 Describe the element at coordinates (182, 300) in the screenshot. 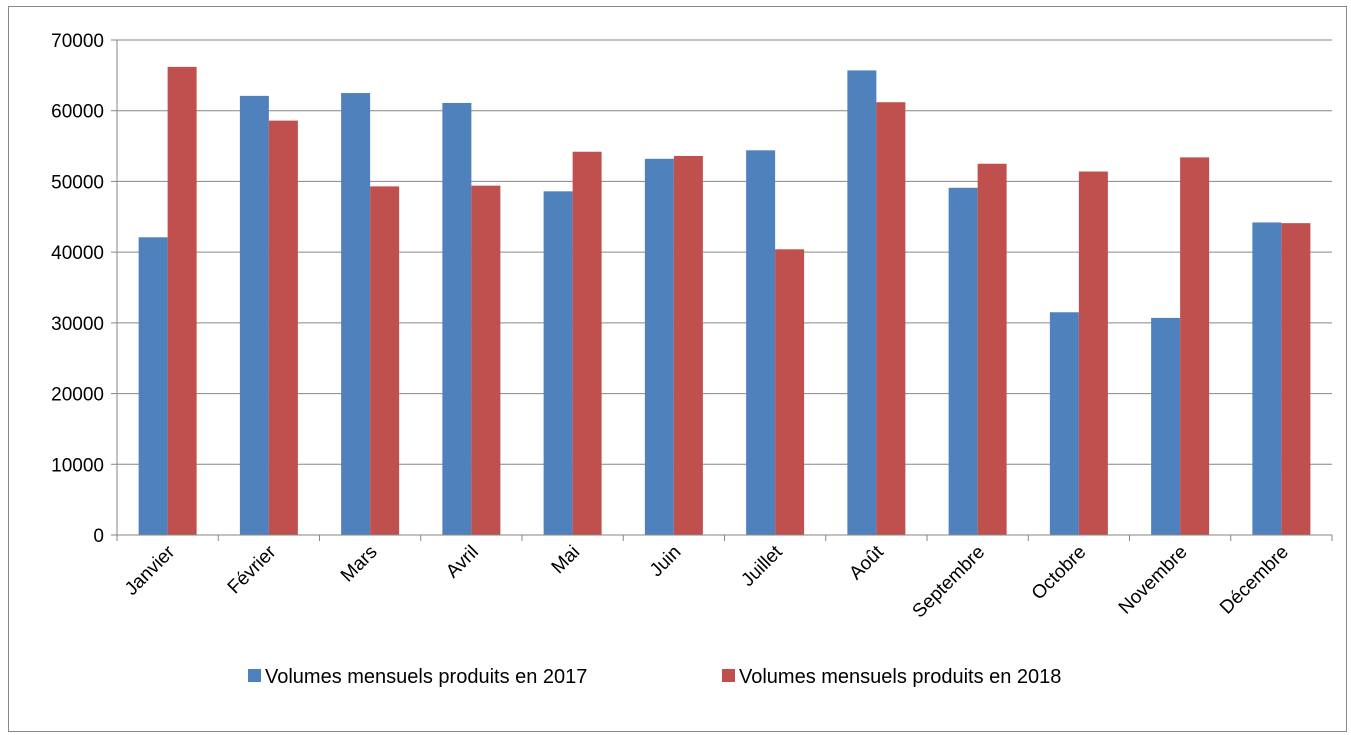

I see `bar-series-2-Janvier` at that location.